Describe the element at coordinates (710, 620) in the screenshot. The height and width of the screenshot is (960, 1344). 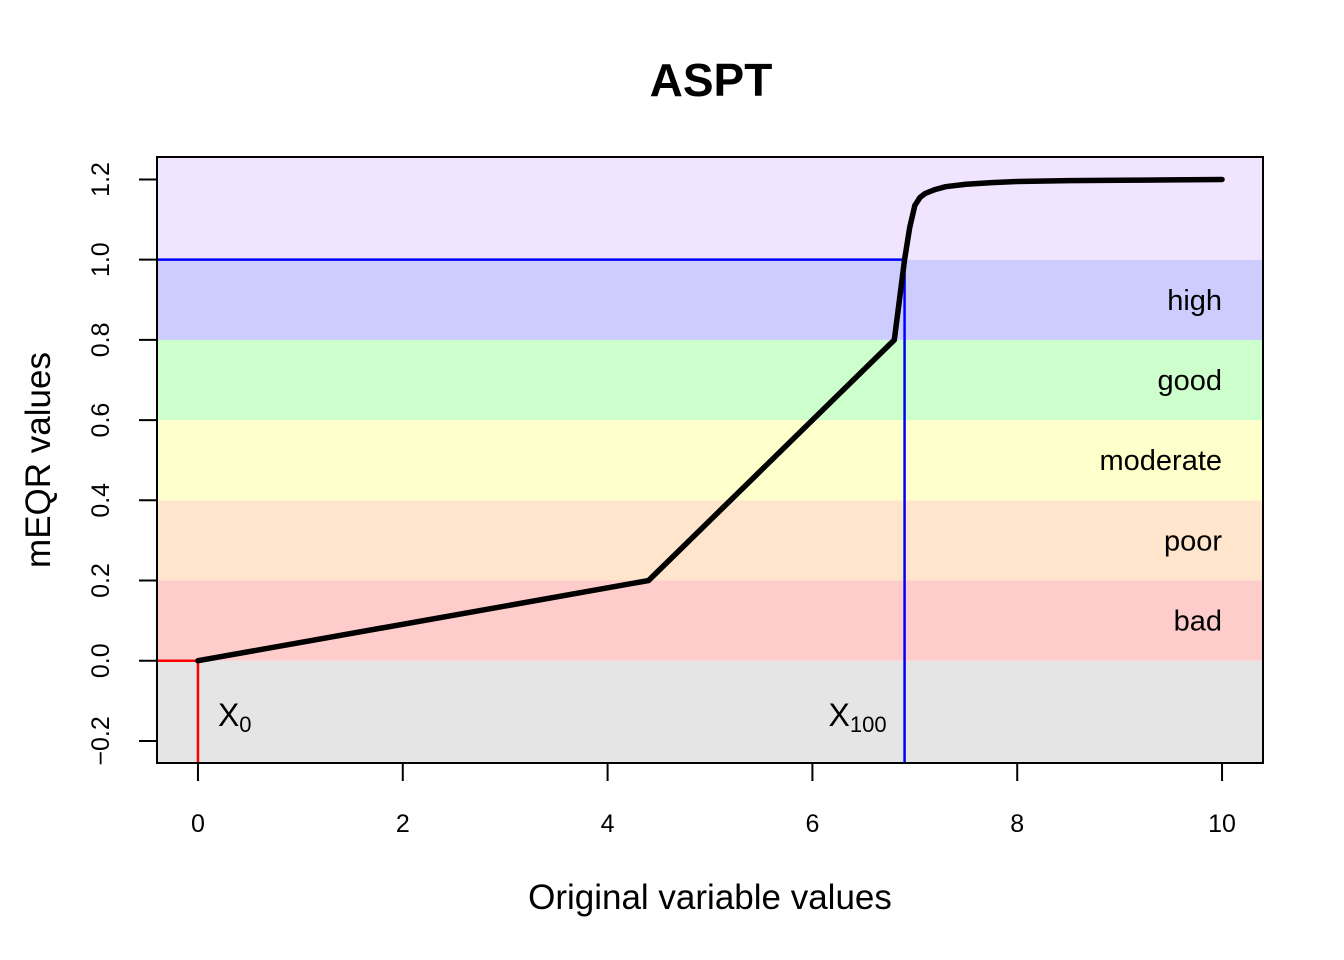
I see `band-bad` at that location.